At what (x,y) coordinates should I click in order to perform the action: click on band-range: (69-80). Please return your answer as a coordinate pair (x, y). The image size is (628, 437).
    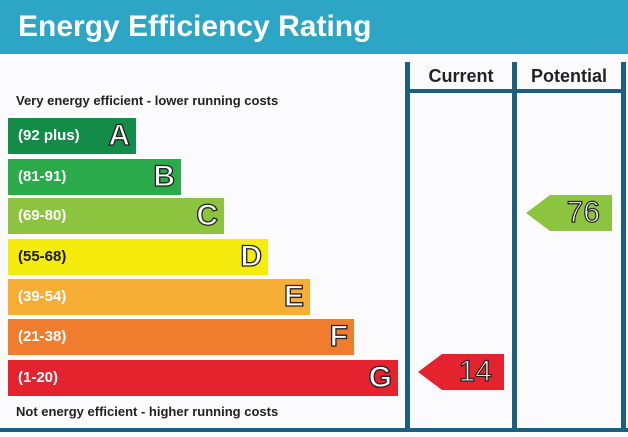
    Looking at the image, I should click on (42, 215).